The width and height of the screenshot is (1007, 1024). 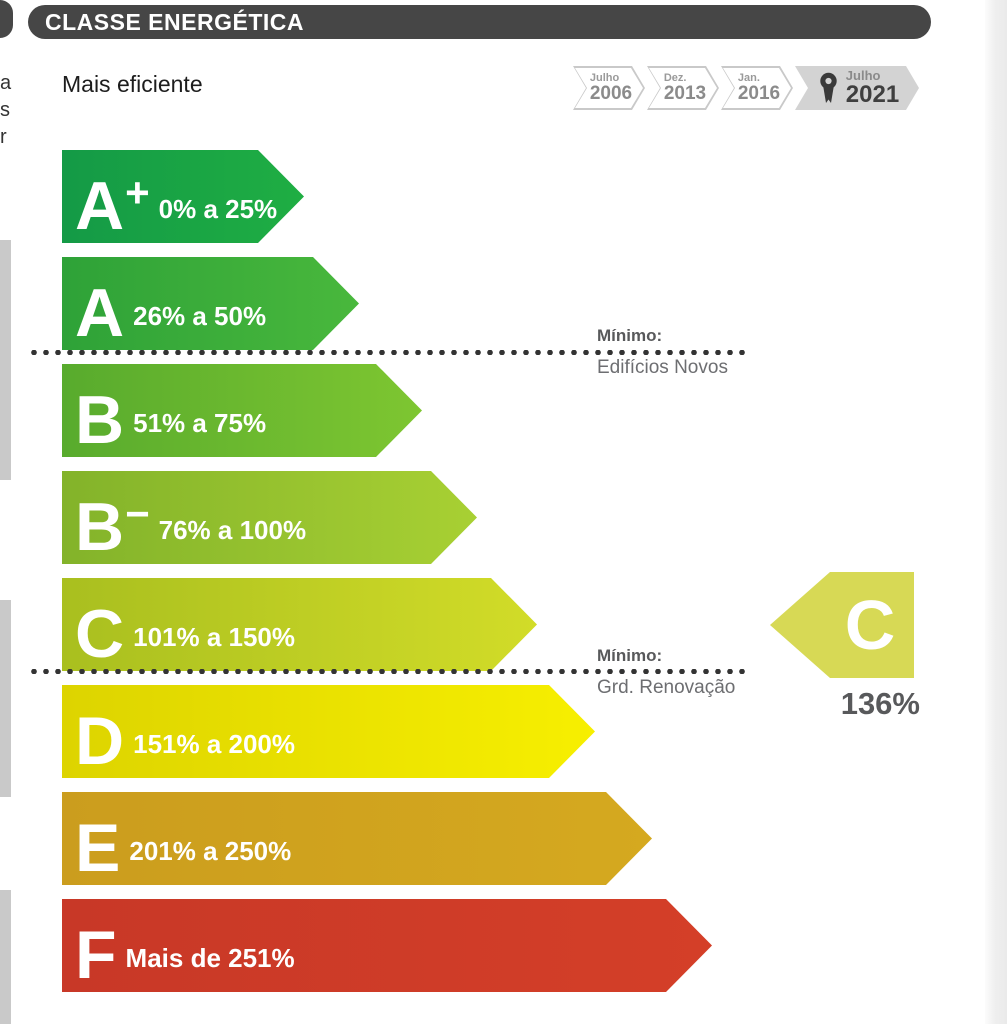 What do you see at coordinates (996, 512) in the screenshot?
I see `page-edge-strip` at bounding box center [996, 512].